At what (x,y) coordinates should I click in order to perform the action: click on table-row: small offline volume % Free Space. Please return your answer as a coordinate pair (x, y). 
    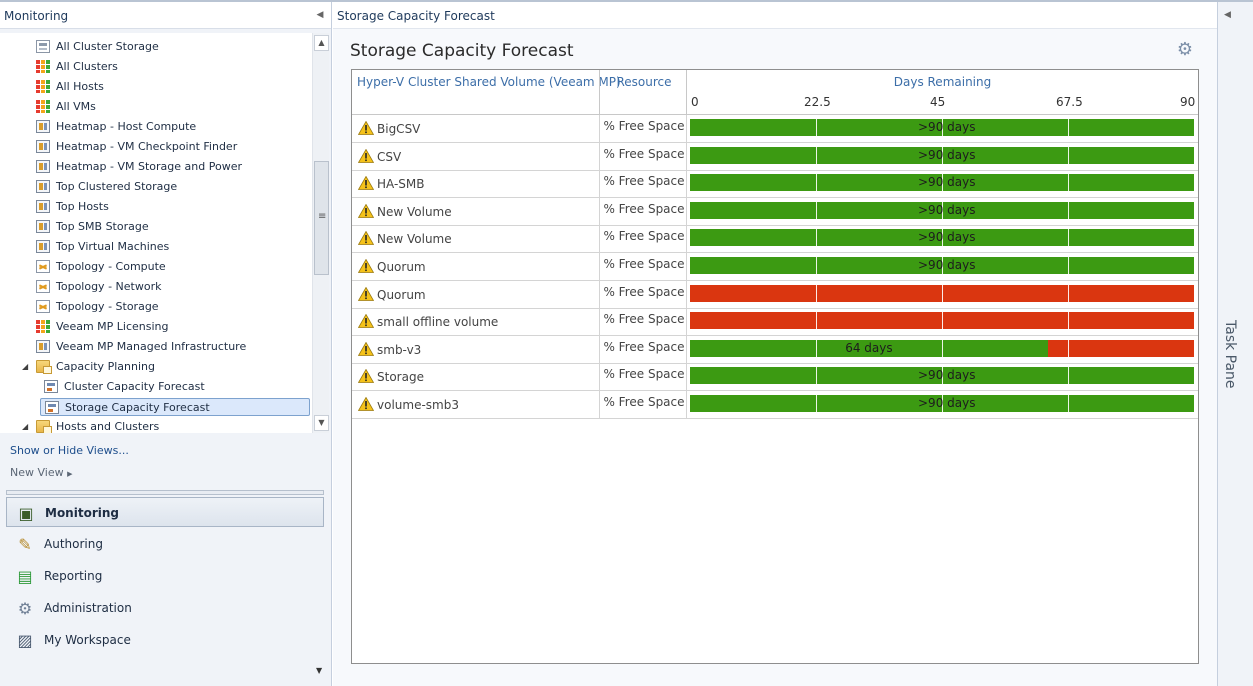
    Looking at the image, I should click on (775, 322).